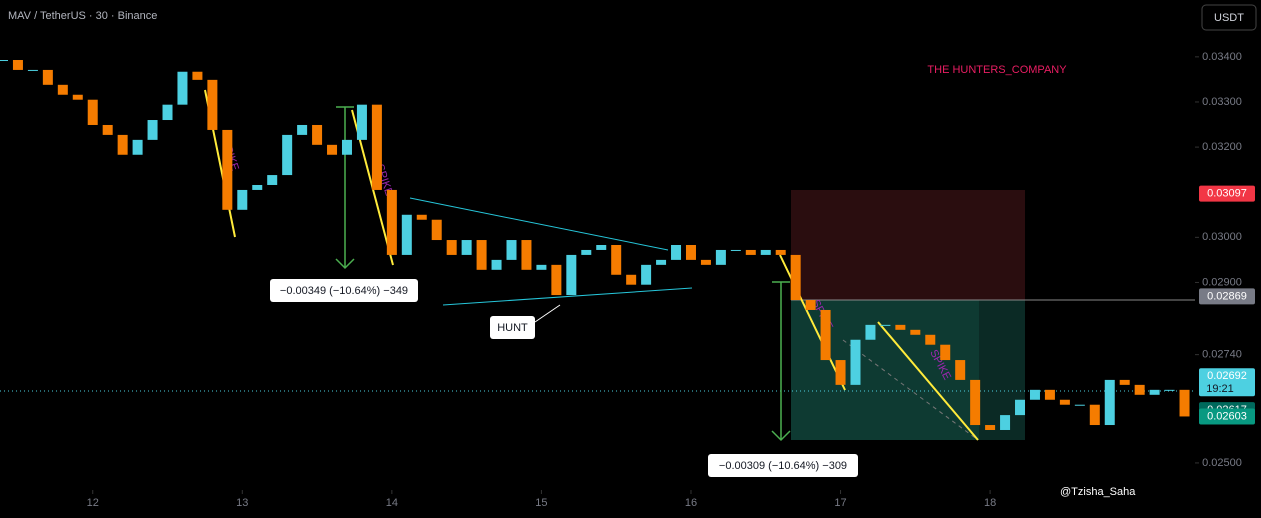  I want to click on x-tick-label: 16, so click(691, 503).